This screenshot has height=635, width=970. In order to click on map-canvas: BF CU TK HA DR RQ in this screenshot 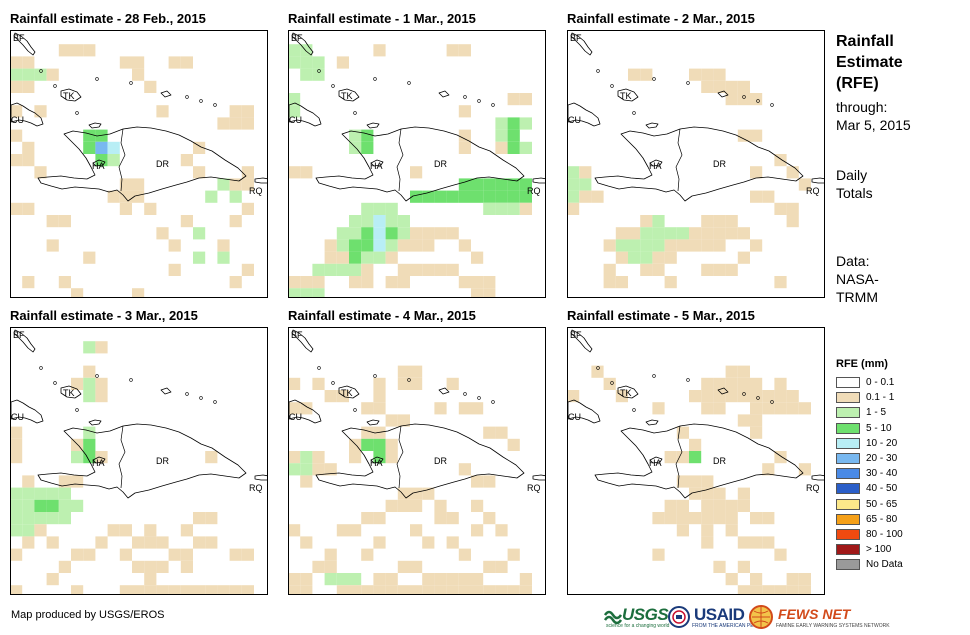, I will do `click(417, 164)`.